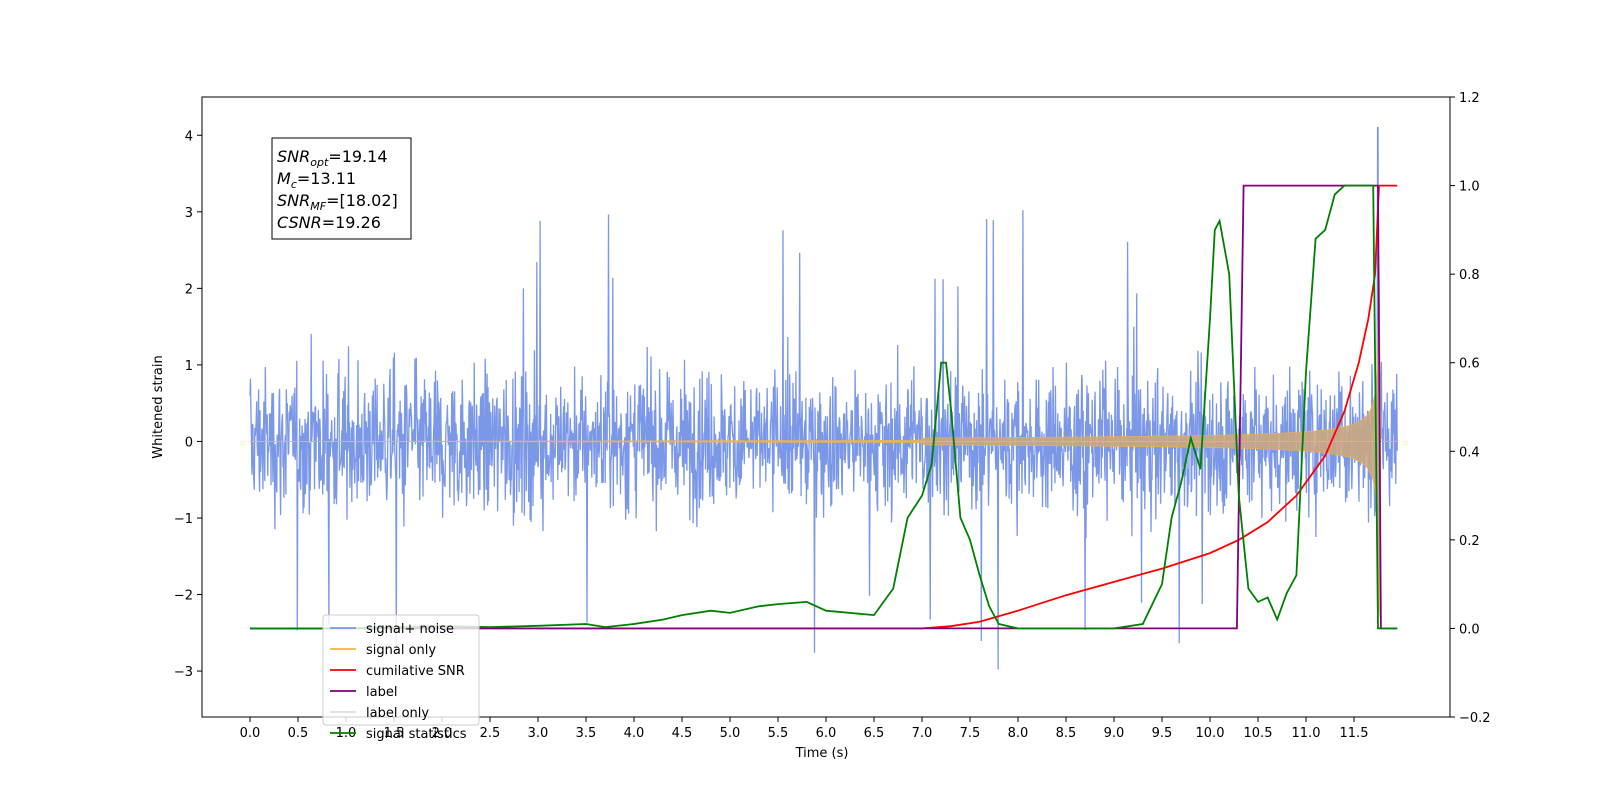  I want to click on metrics-annotation-frame, so click(341, 188).